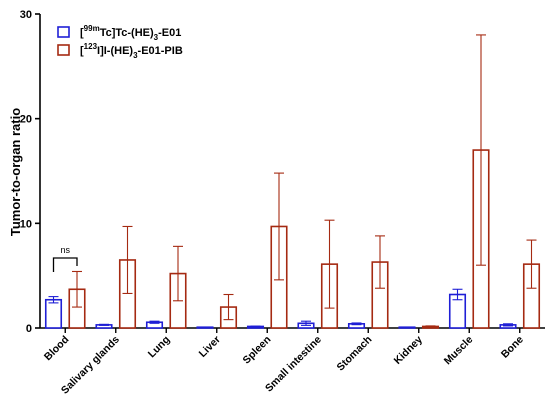 The image size is (550, 404). I want to click on y-ticks: 0 10 20 30, so click(30, 172).